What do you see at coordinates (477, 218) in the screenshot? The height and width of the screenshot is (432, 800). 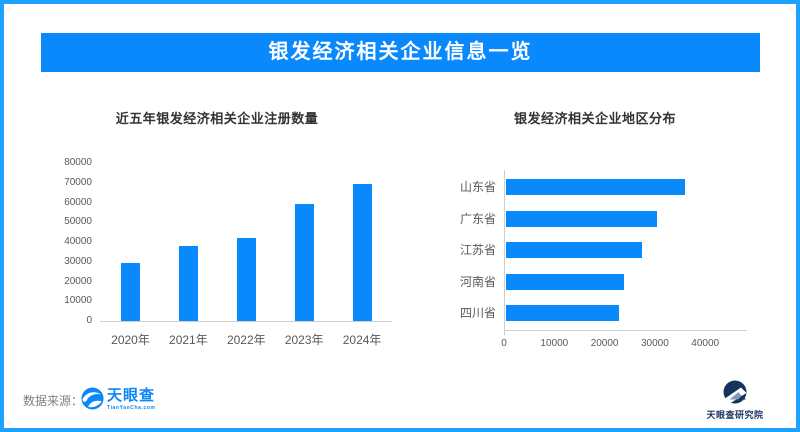 I see `y-axis-category-label: 广东省` at bounding box center [477, 218].